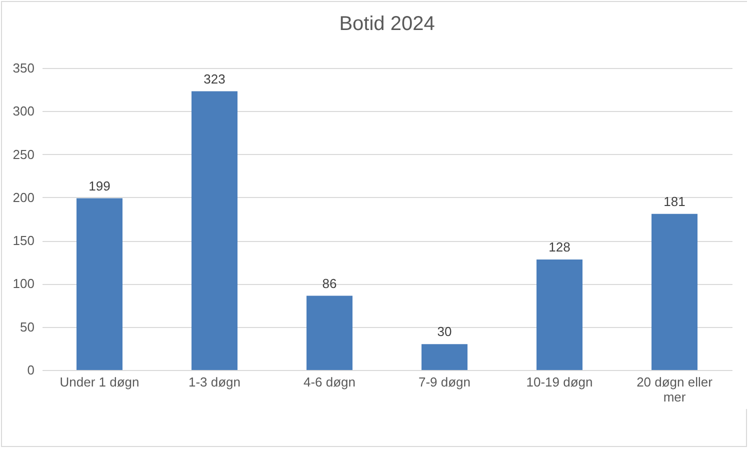 This screenshot has width=750, height=450. What do you see at coordinates (444, 382) in the screenshot?
I see `x-tick-label: 7-9 døgn` at bounding box center [444, 382].